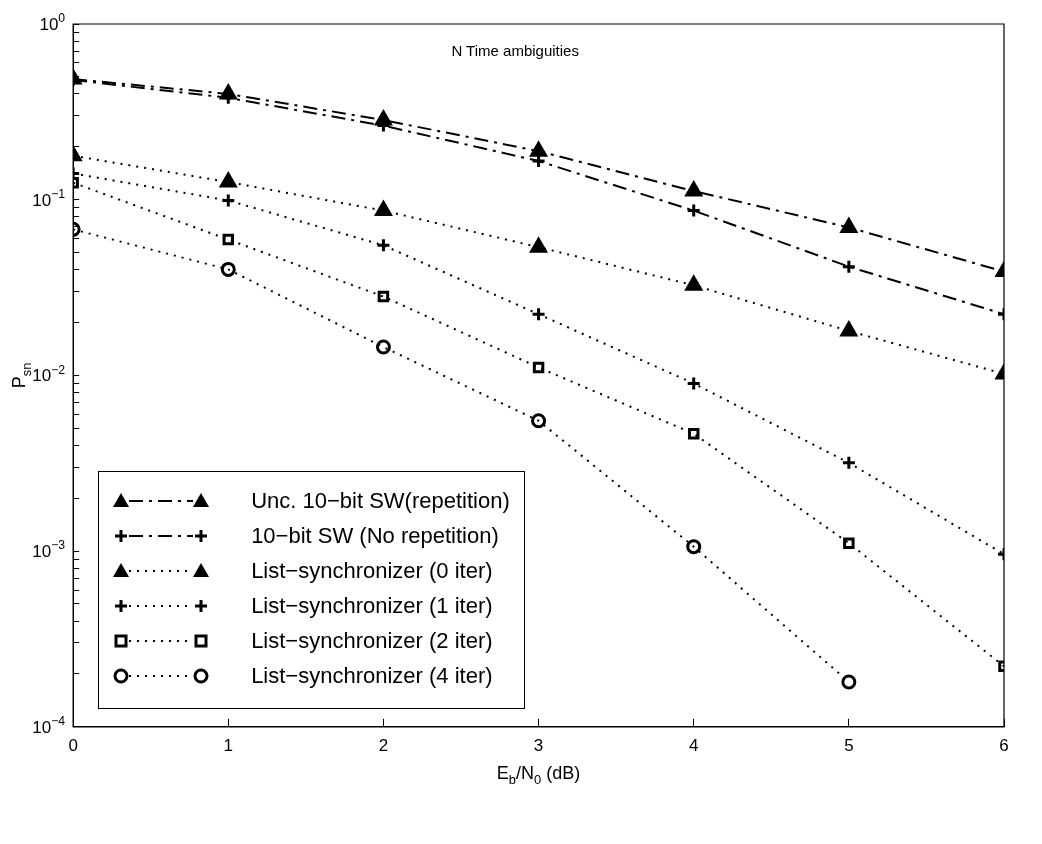 The width and height of the screenshot is (1042, 844). I want to click on annotation: N Time ambiguities, so click(515, 50).